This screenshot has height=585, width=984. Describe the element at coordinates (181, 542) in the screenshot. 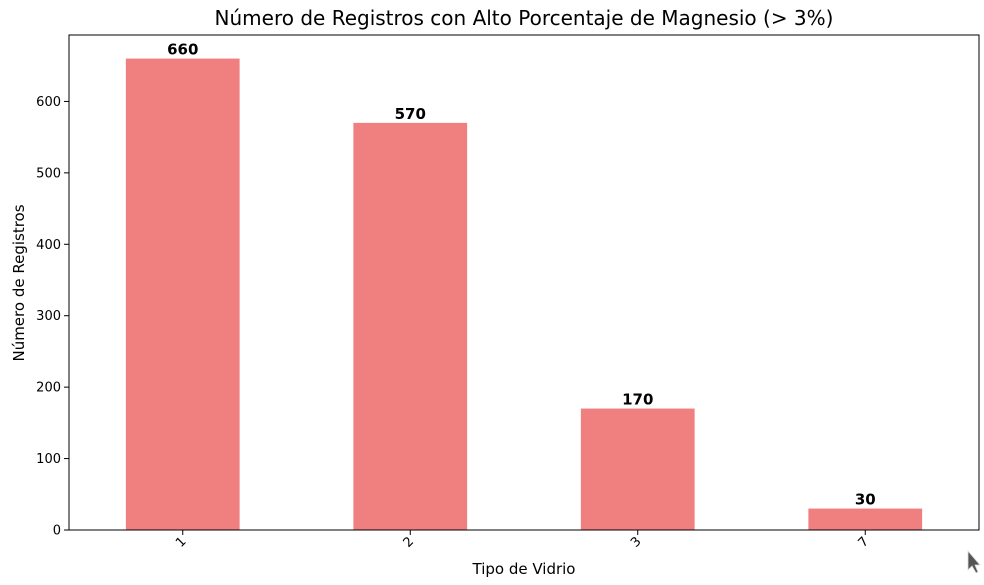

I see `x-tick-label: 1` at that location.